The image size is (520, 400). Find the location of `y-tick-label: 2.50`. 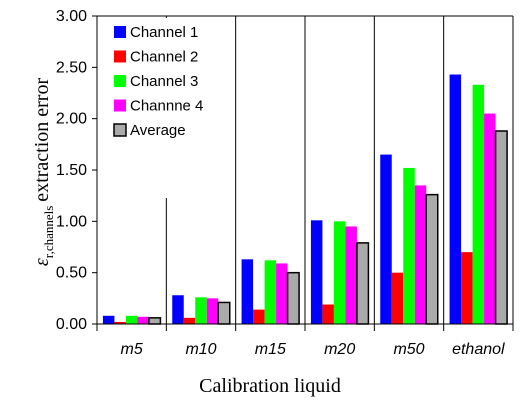

y-tick-label: 2.50 is located at coordinates (71, 67).